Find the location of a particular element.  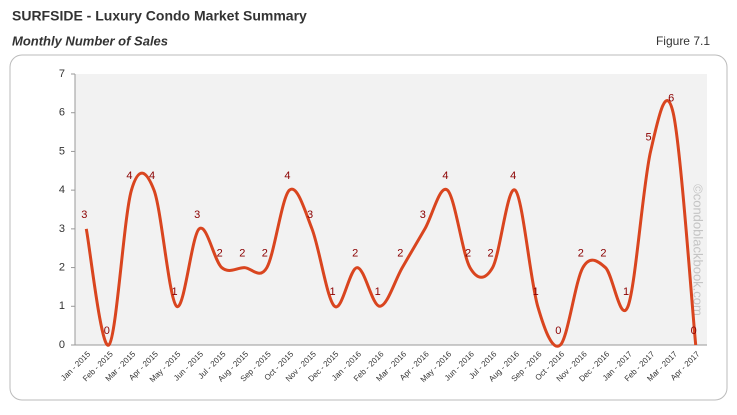

y-tick-label: 1 is located at coordinates (62, 306).